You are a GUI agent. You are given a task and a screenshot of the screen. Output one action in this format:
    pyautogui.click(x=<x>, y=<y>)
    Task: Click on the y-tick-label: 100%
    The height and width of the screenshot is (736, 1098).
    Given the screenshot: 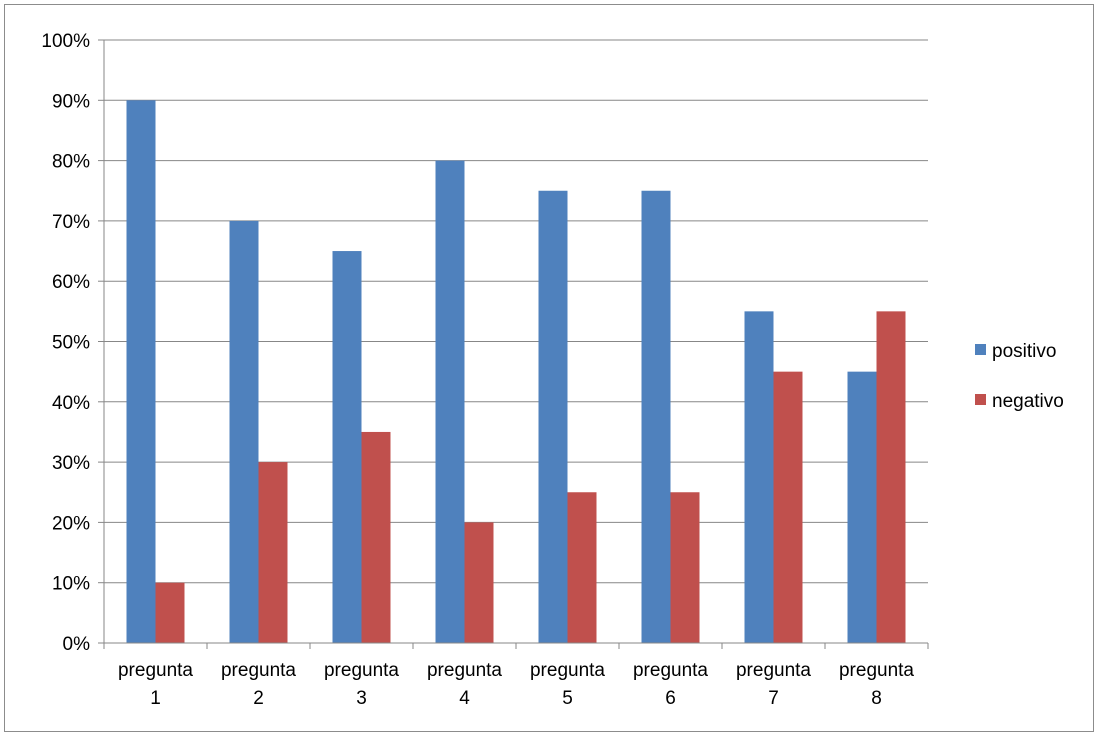 What is the action you would take?
    pyautogui.click(x=65, y=41)
    